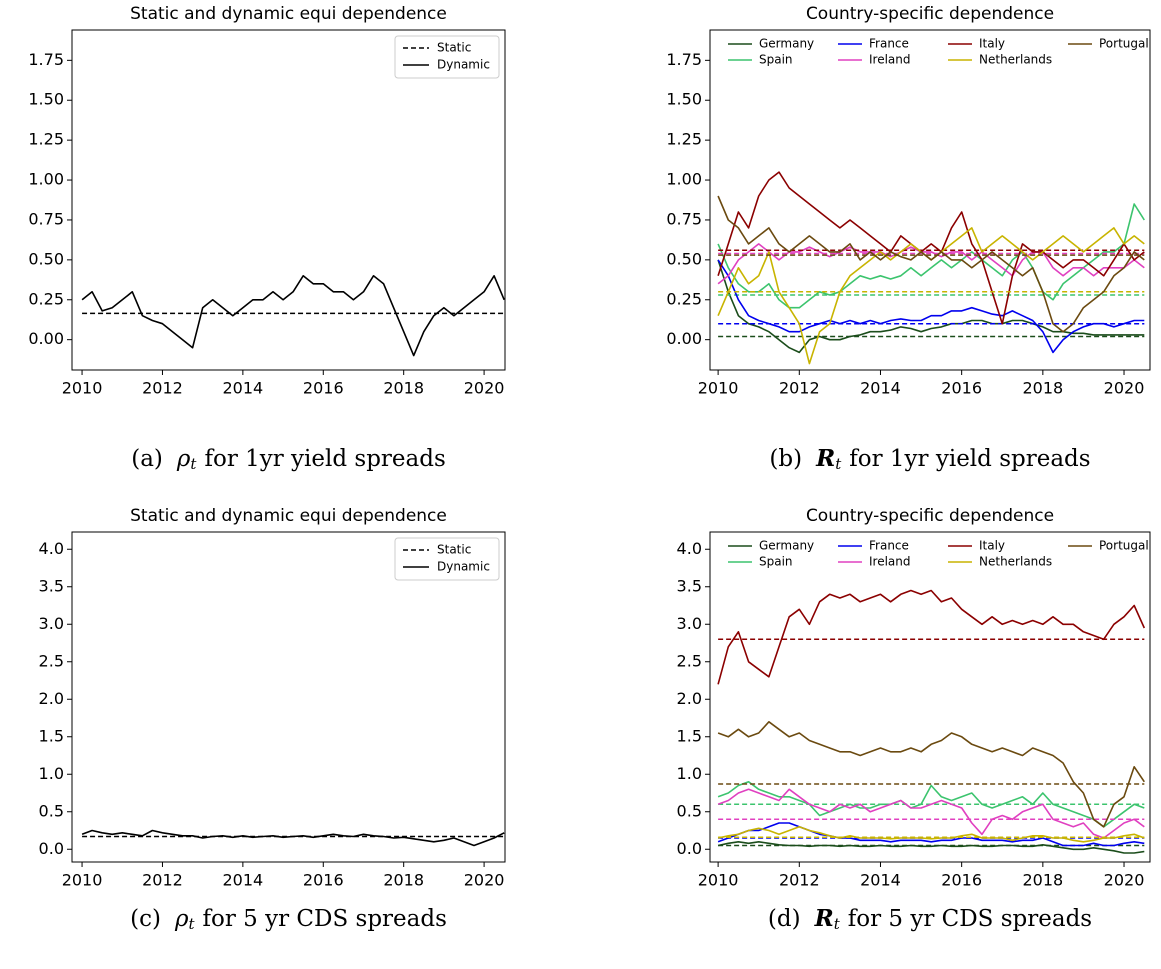  What do you see at coordinates (288, 516) in the screenshot?
I see `chart-title: Static and dynamic equi dependence` at bounding box center [288, 516].